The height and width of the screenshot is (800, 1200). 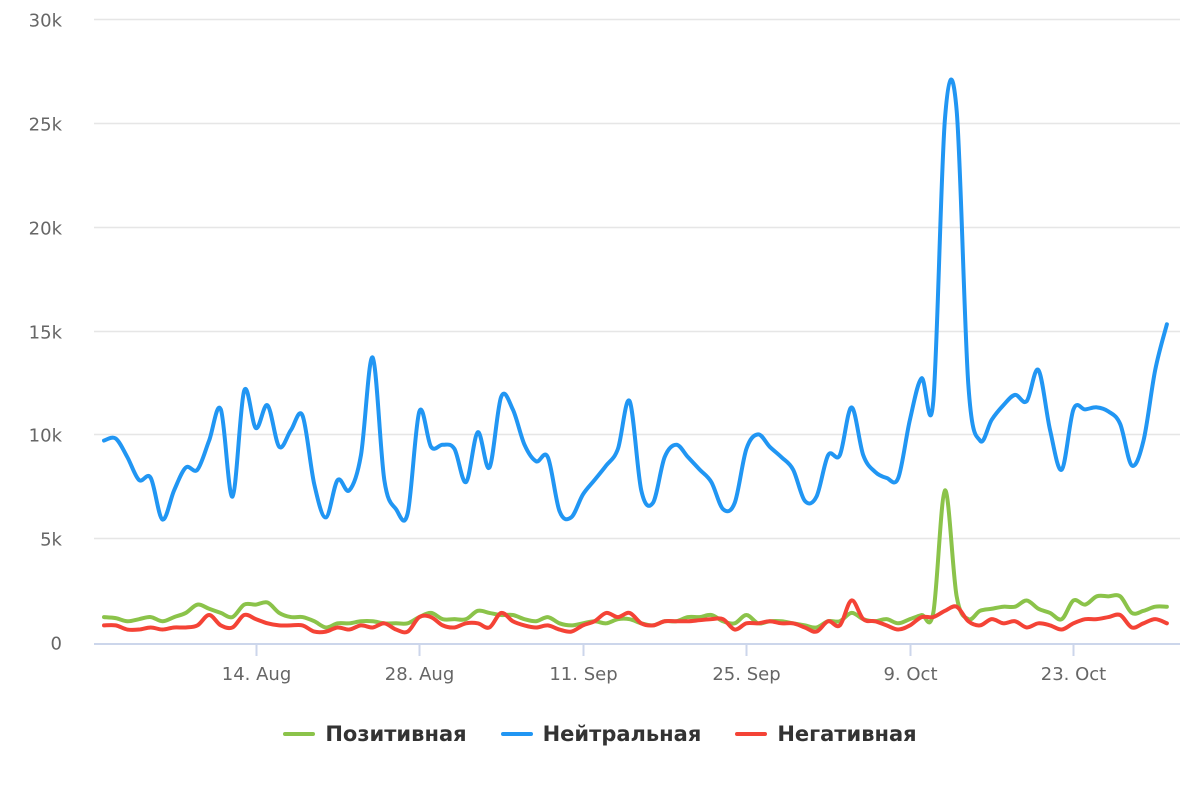 I want to click on y-tick-label: 15k, so click(x=46, y=333).